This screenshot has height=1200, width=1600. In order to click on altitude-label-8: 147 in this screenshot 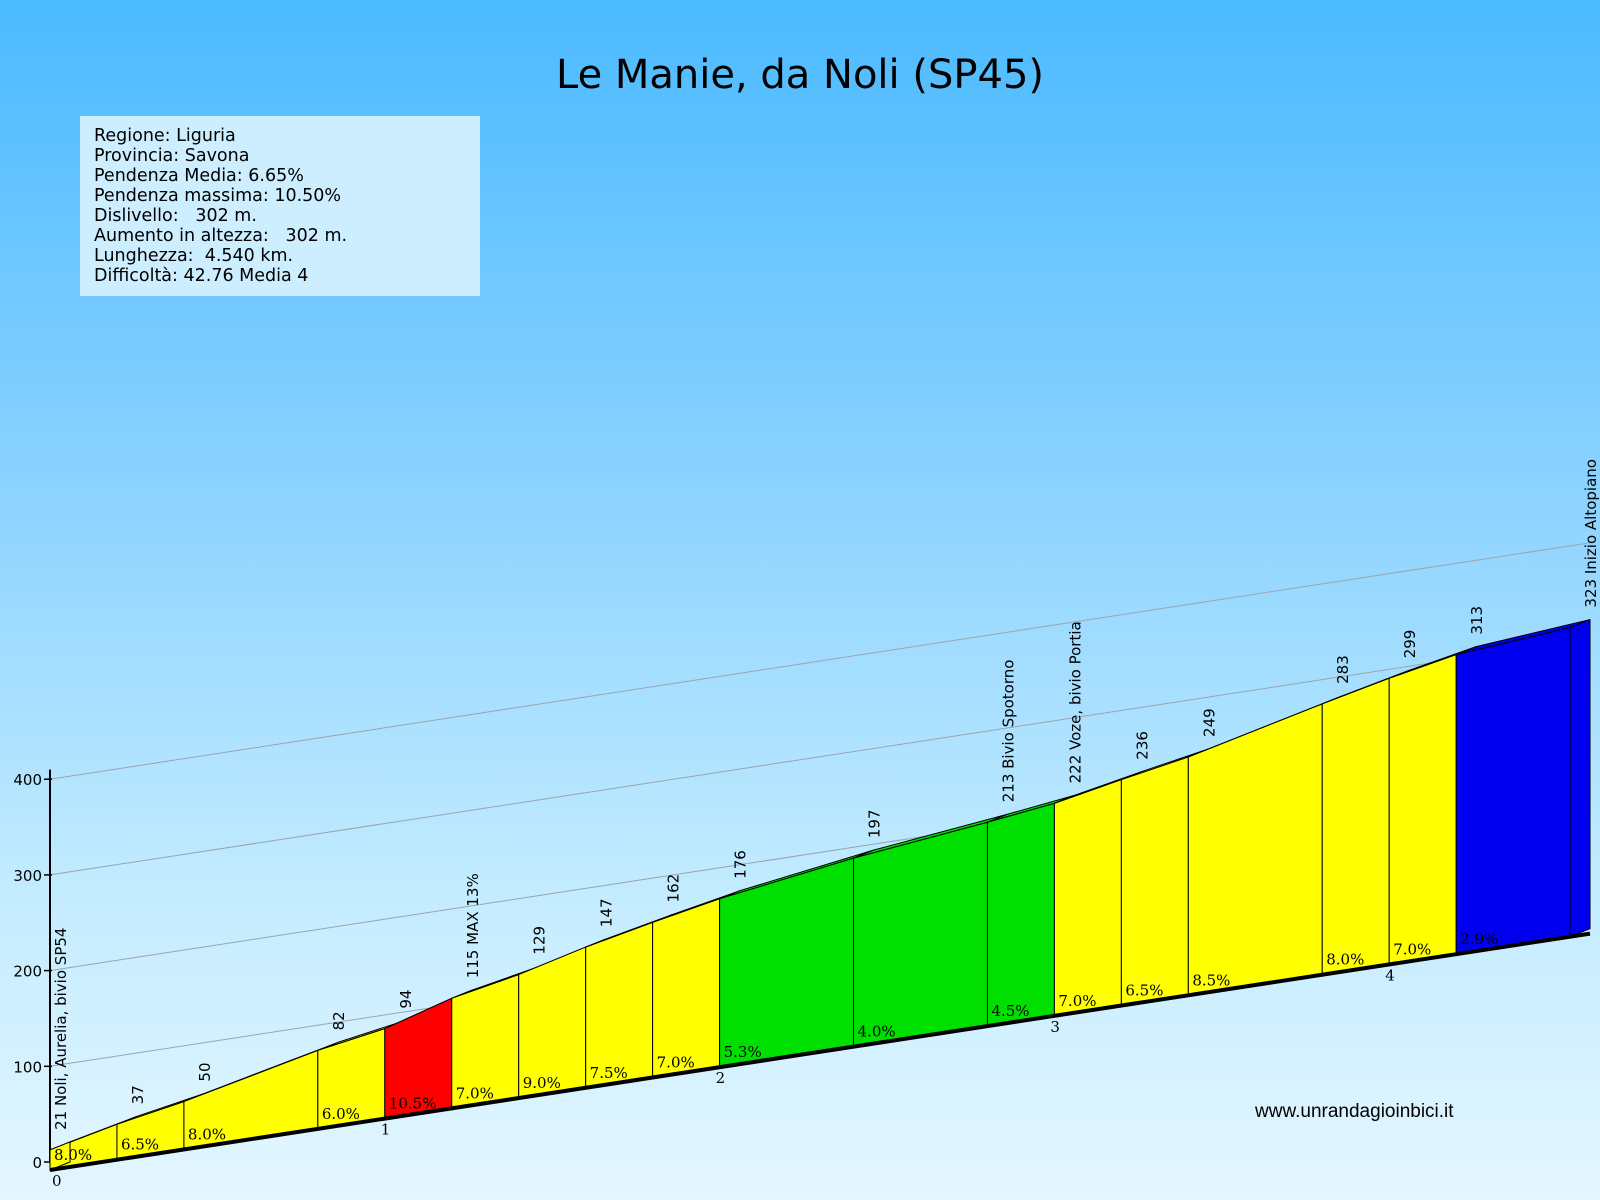, I will do `click(607, 912)`.